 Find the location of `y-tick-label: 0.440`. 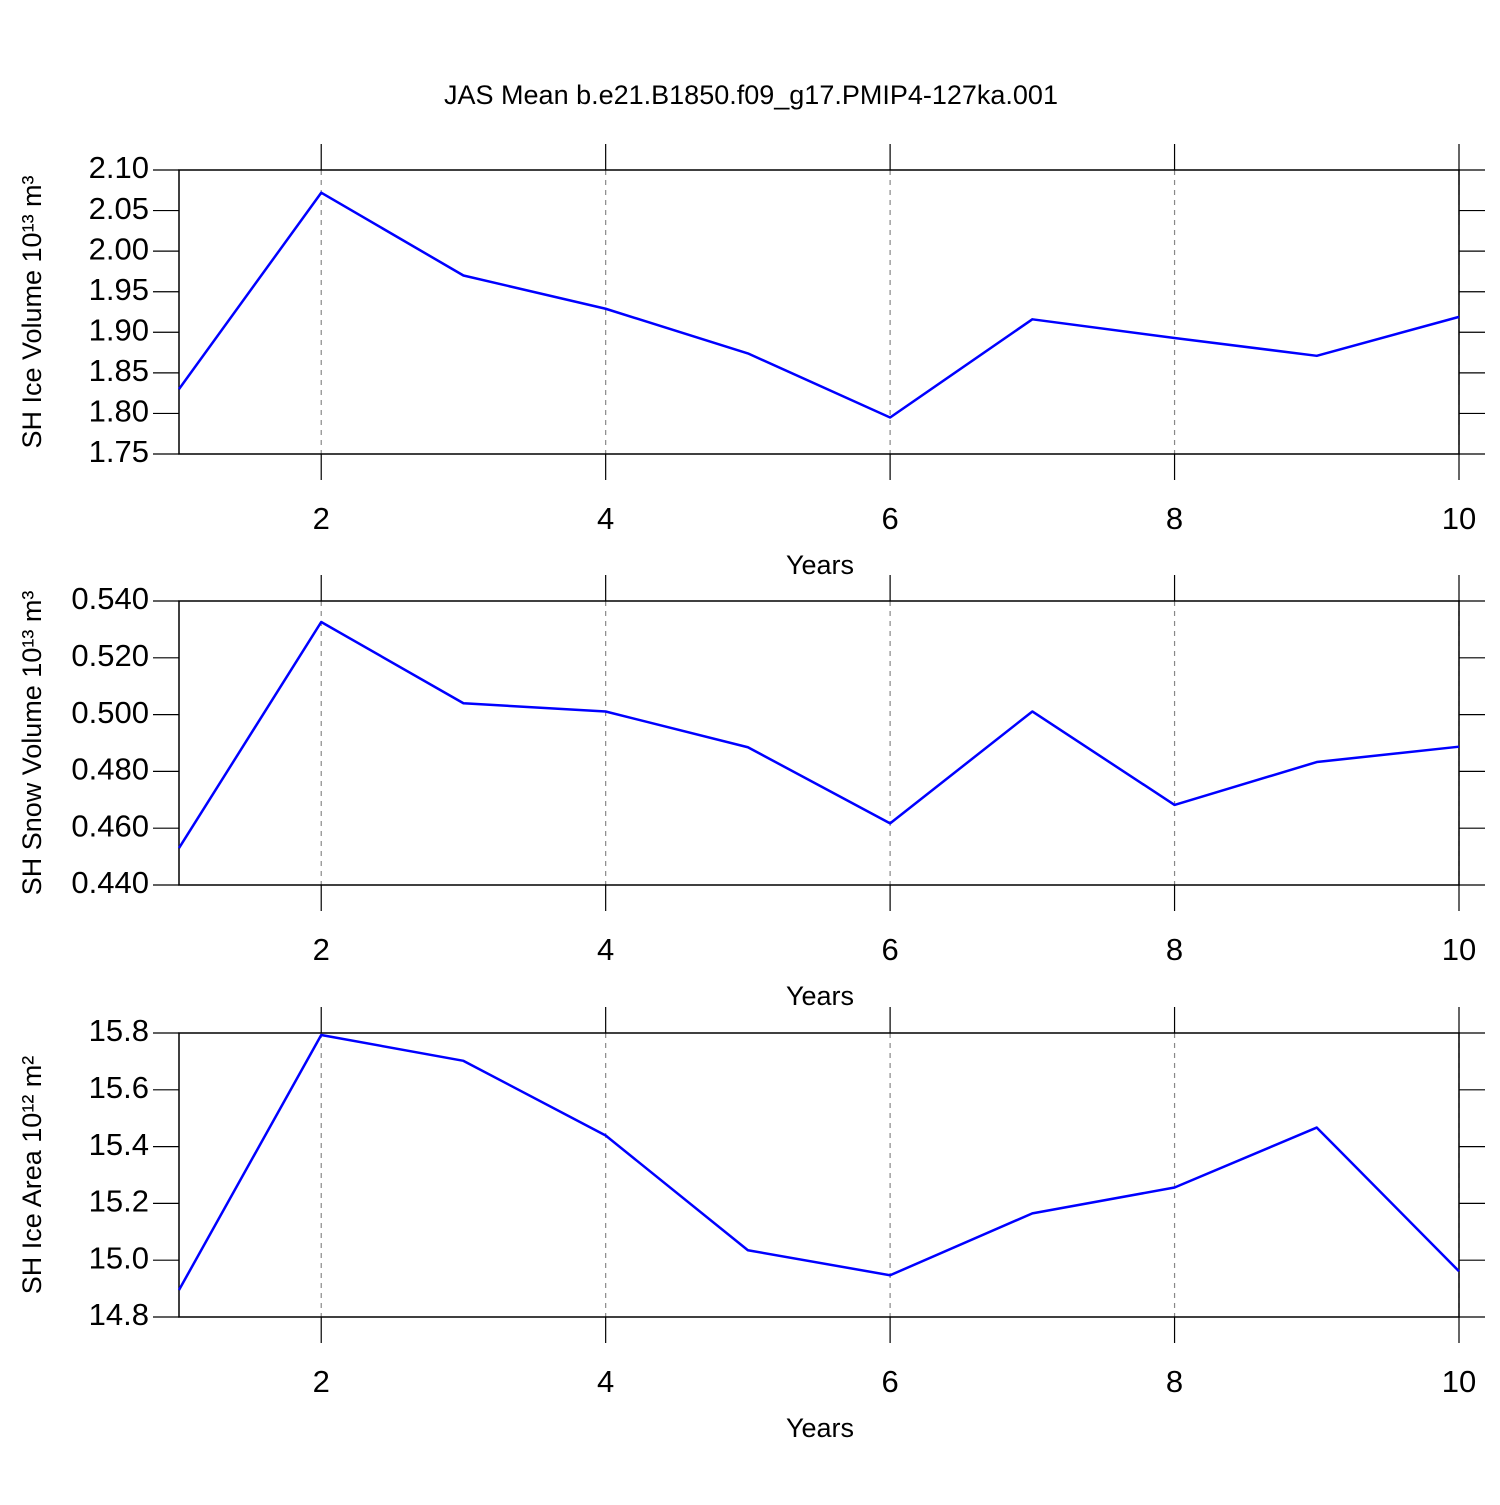

y-tick-label: 0.440 is located at coordinates (110, 882).